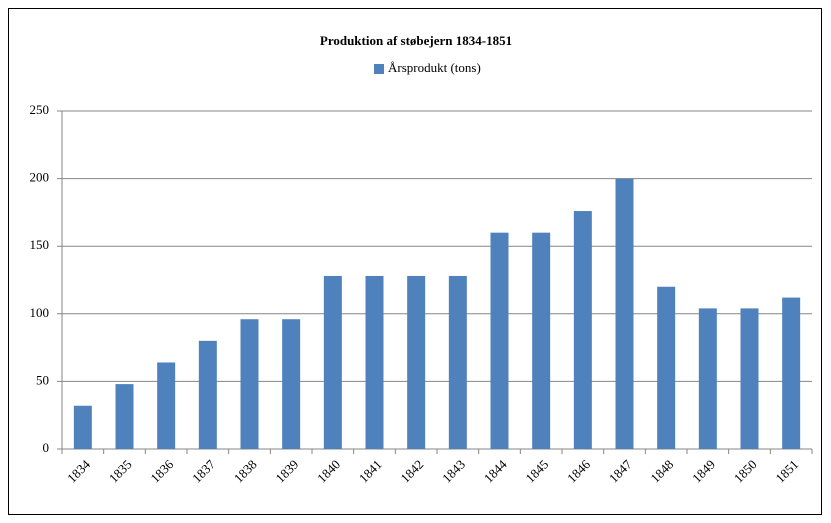  I want to click on legend-swatch, so click(379, 69).